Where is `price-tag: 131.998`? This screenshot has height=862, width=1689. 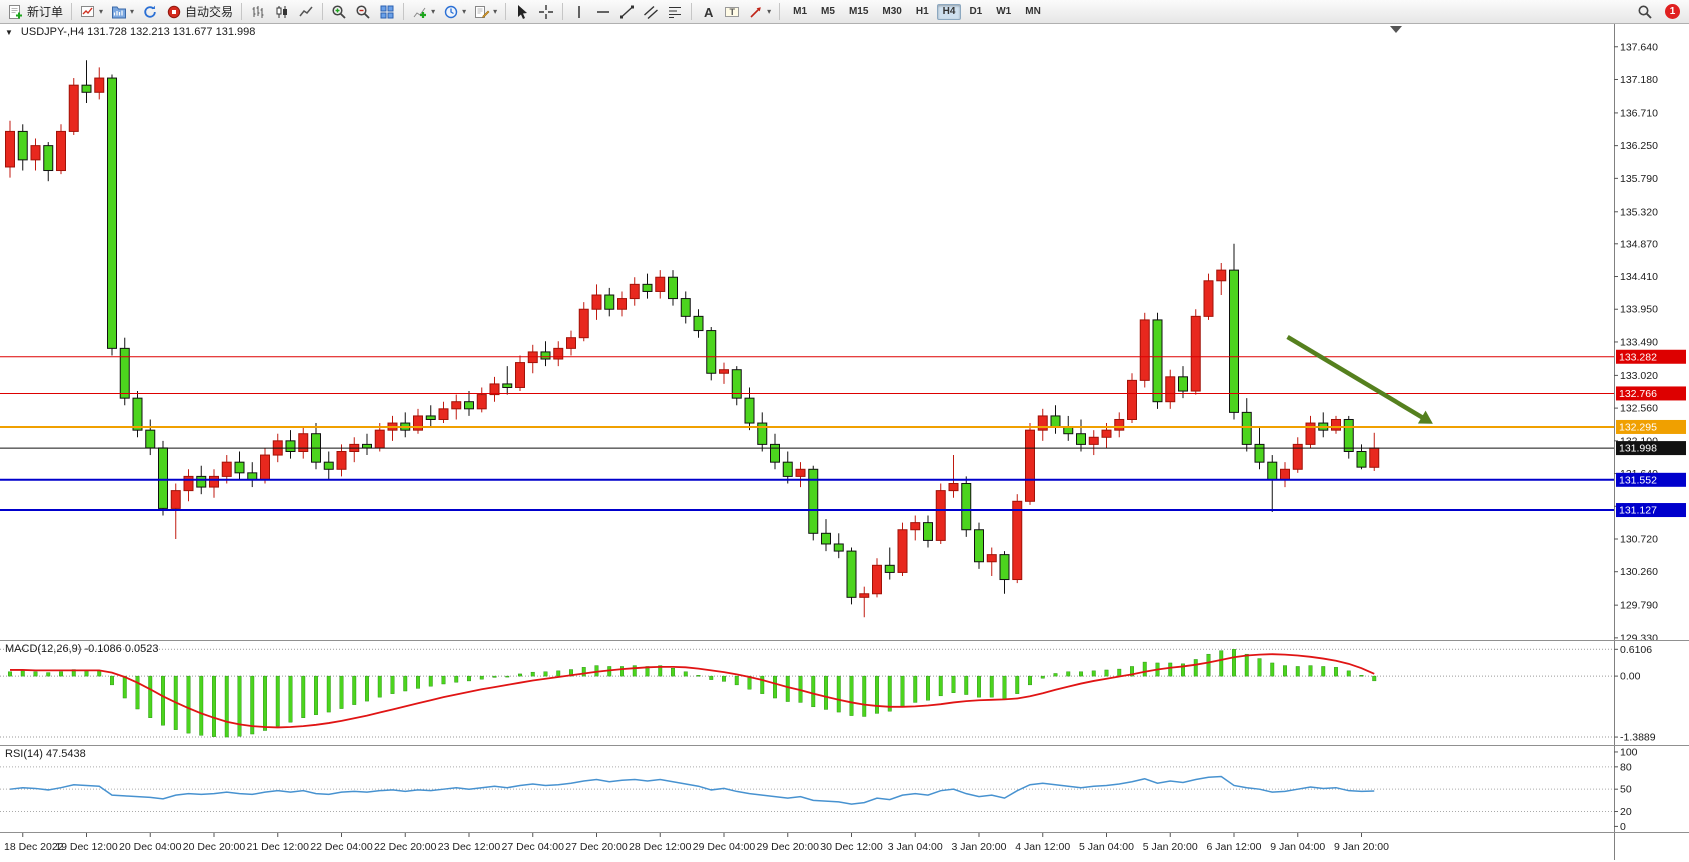 price-tag: 131.998 is located at coordinates (1651, 448).